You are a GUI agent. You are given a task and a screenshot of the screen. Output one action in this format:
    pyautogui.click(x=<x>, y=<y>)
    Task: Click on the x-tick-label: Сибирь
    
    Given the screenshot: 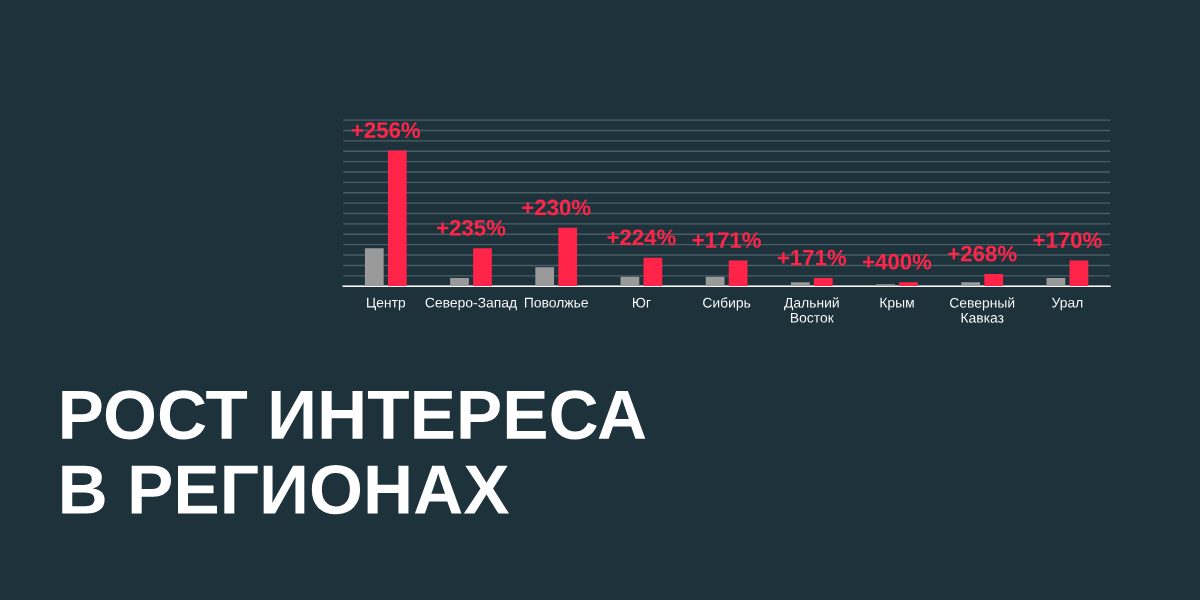 What is the action you would take?
    pyautogui.click(x=727, y=304)
    